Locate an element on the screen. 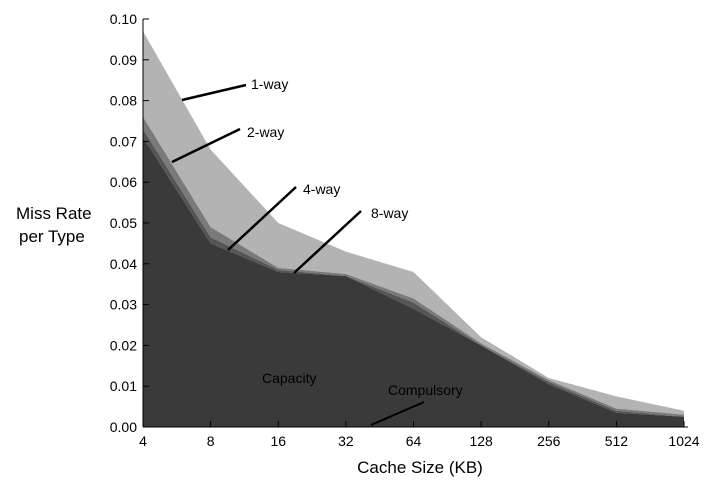 This screenshot has height=484, width=711. annotation-leader-1-way is located at coordinates (214, 92).